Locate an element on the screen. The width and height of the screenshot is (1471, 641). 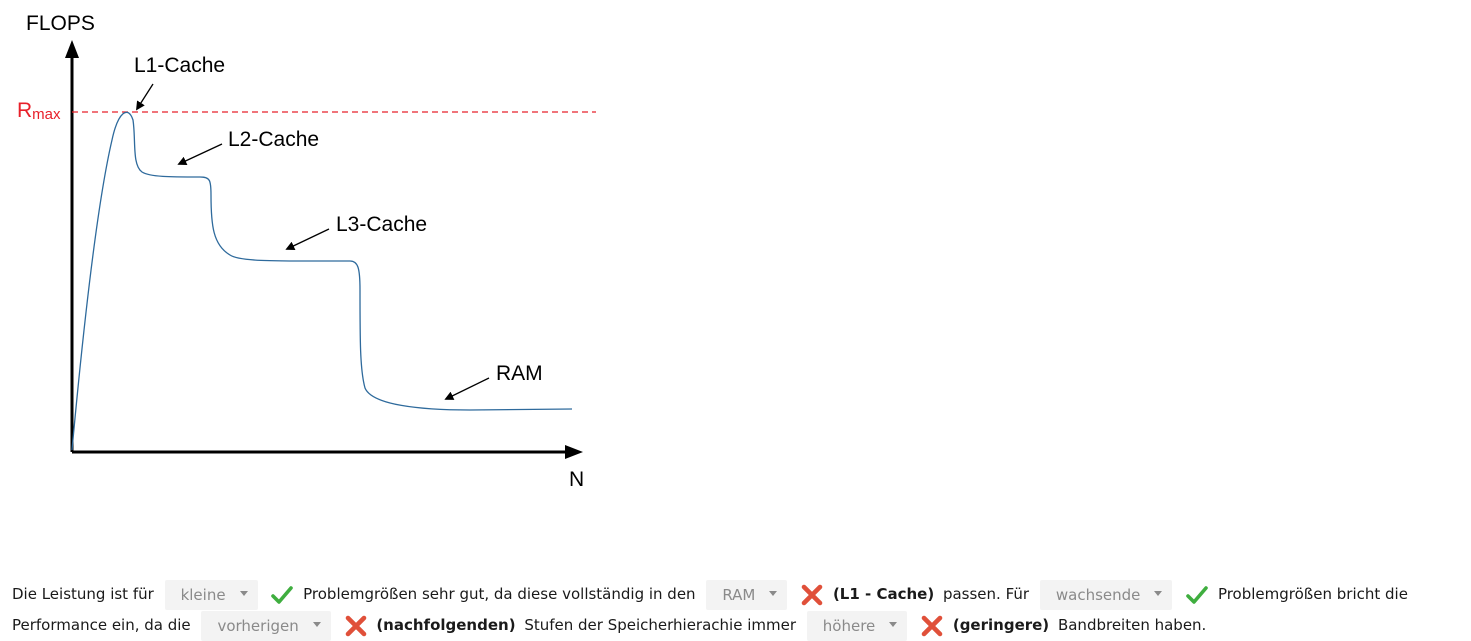
answer-dropdown-4: vorherigen is located at coordinates (266, 625).